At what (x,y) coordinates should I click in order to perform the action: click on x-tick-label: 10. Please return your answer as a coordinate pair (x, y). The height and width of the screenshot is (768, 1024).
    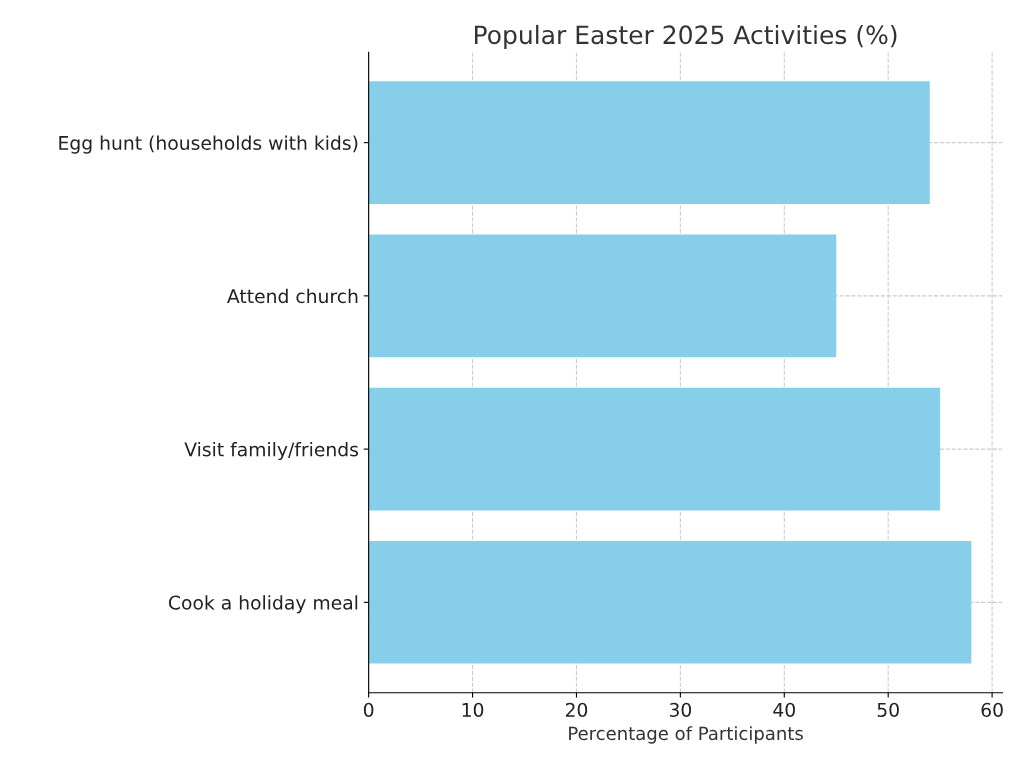
    Looking at the image, I should click on (473, 709).